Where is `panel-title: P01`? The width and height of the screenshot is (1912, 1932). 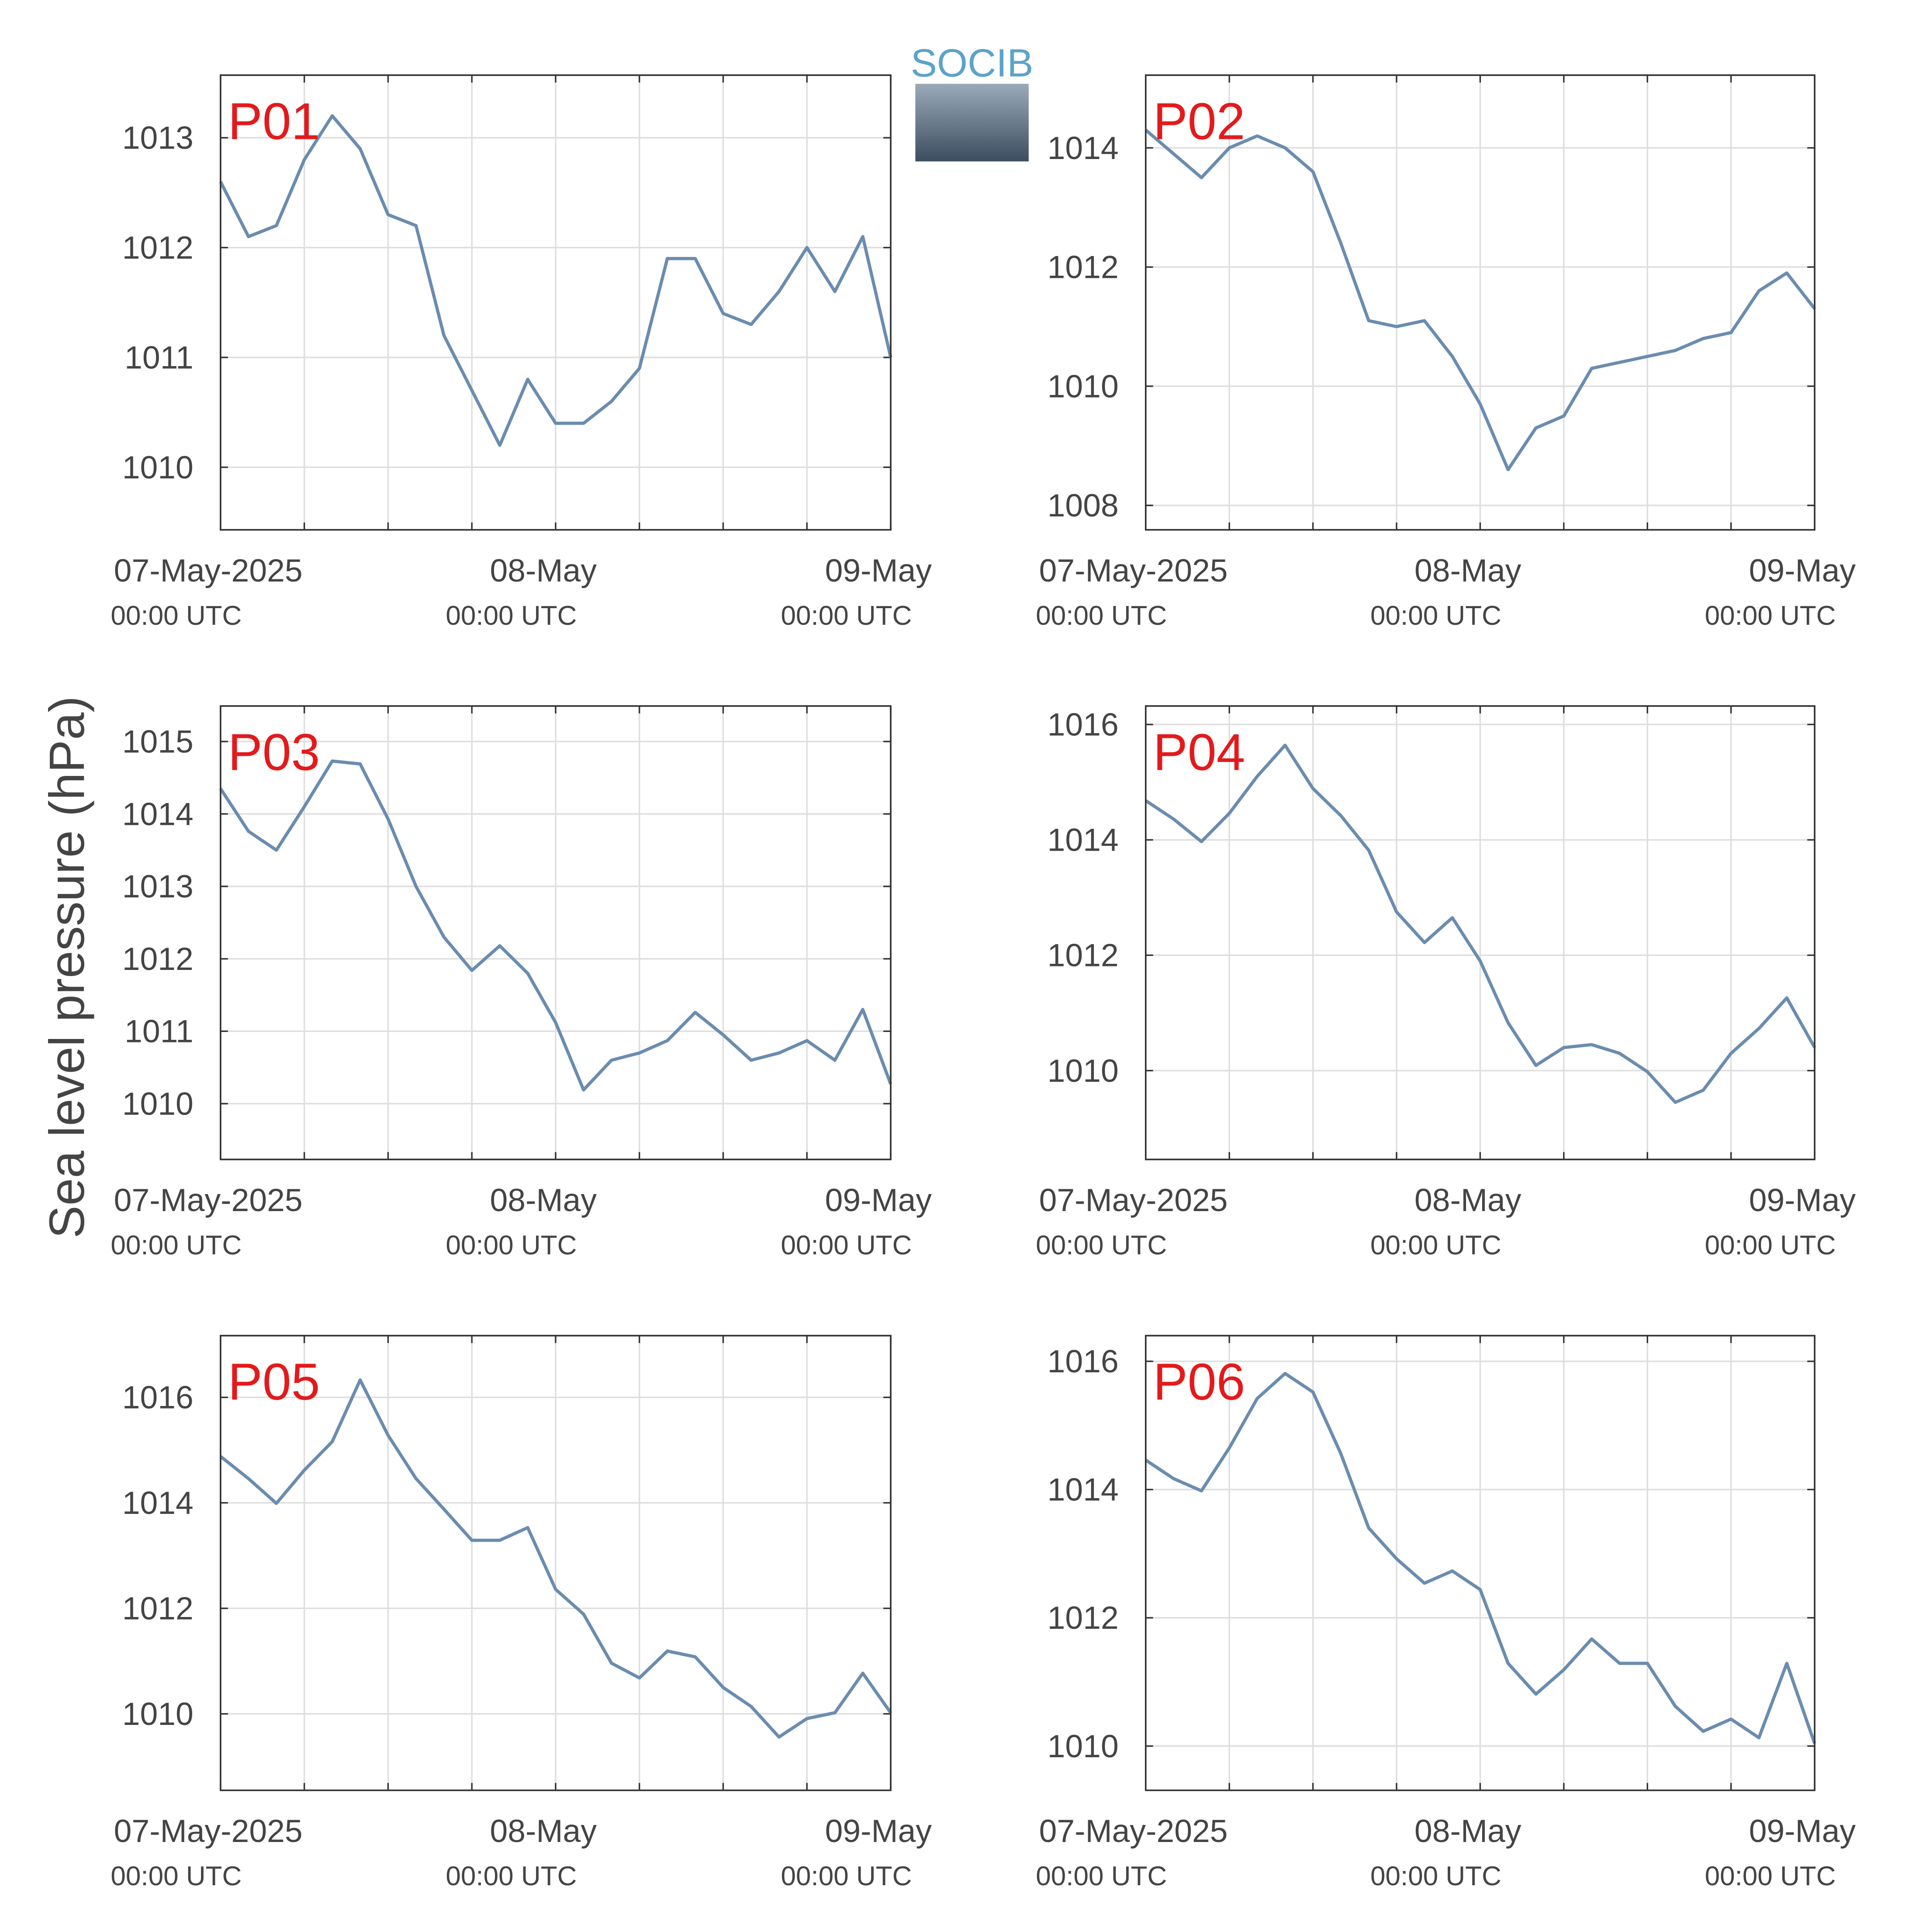
panel-title: P01 is located at coordinates (274, 122).